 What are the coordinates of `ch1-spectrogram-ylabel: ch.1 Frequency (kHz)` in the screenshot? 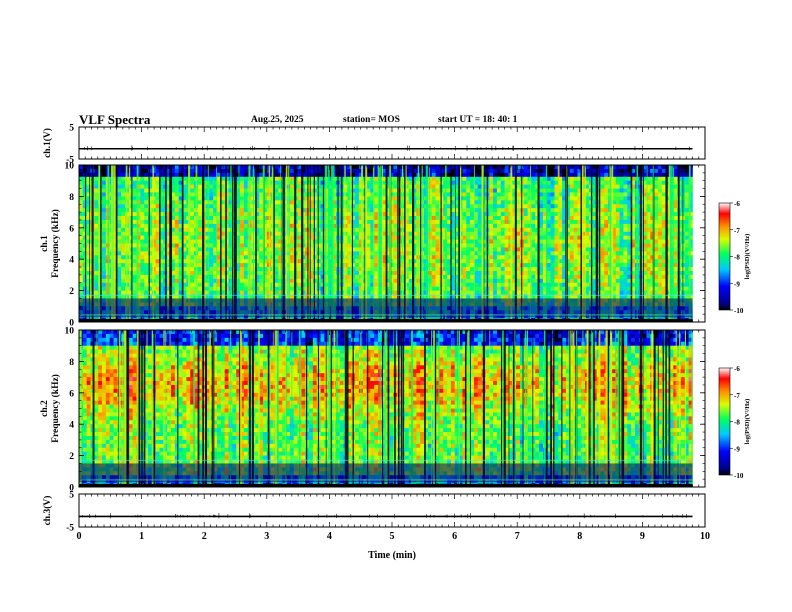 It's located at (50, 243).